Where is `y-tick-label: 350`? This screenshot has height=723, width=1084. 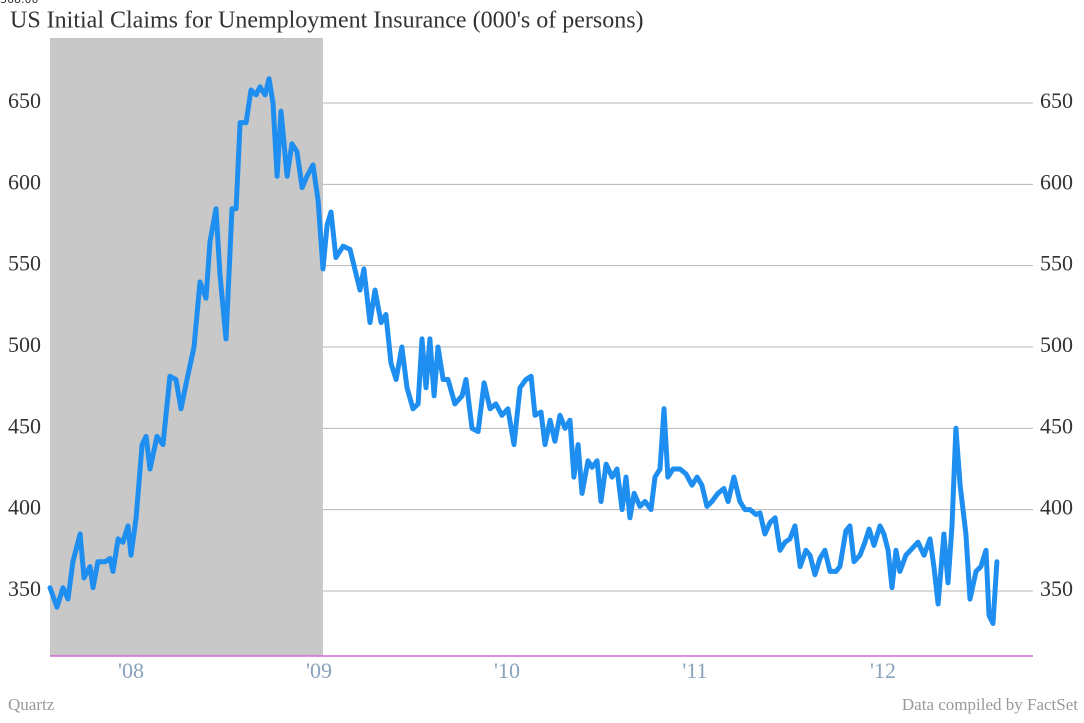 y-tick-label: 350 is located at coordinates (24, 588).